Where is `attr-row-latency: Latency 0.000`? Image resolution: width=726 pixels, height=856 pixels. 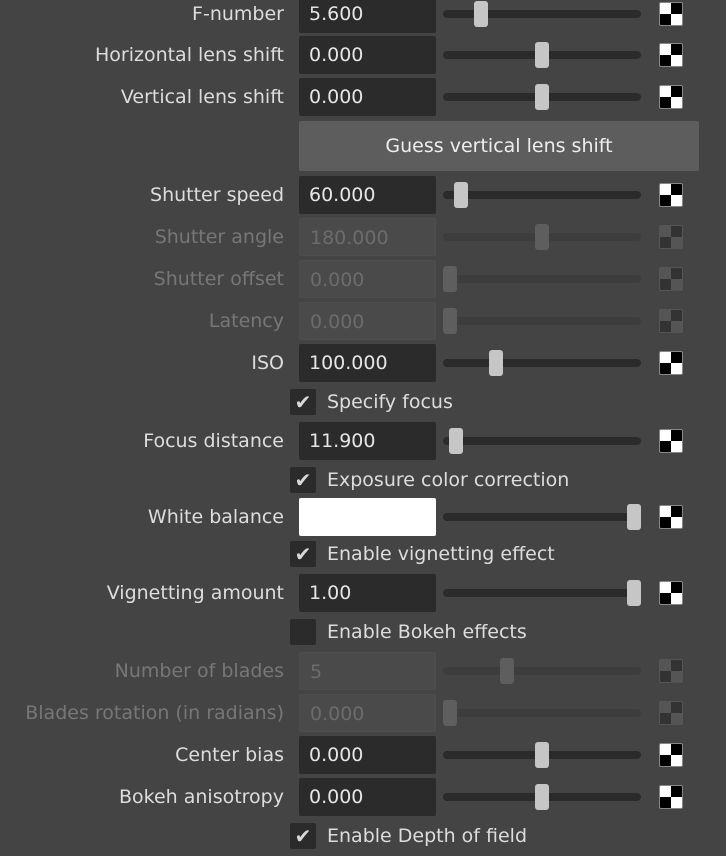
attr-row-latency: Latency 0.000 is located at coordinates (363, 321).